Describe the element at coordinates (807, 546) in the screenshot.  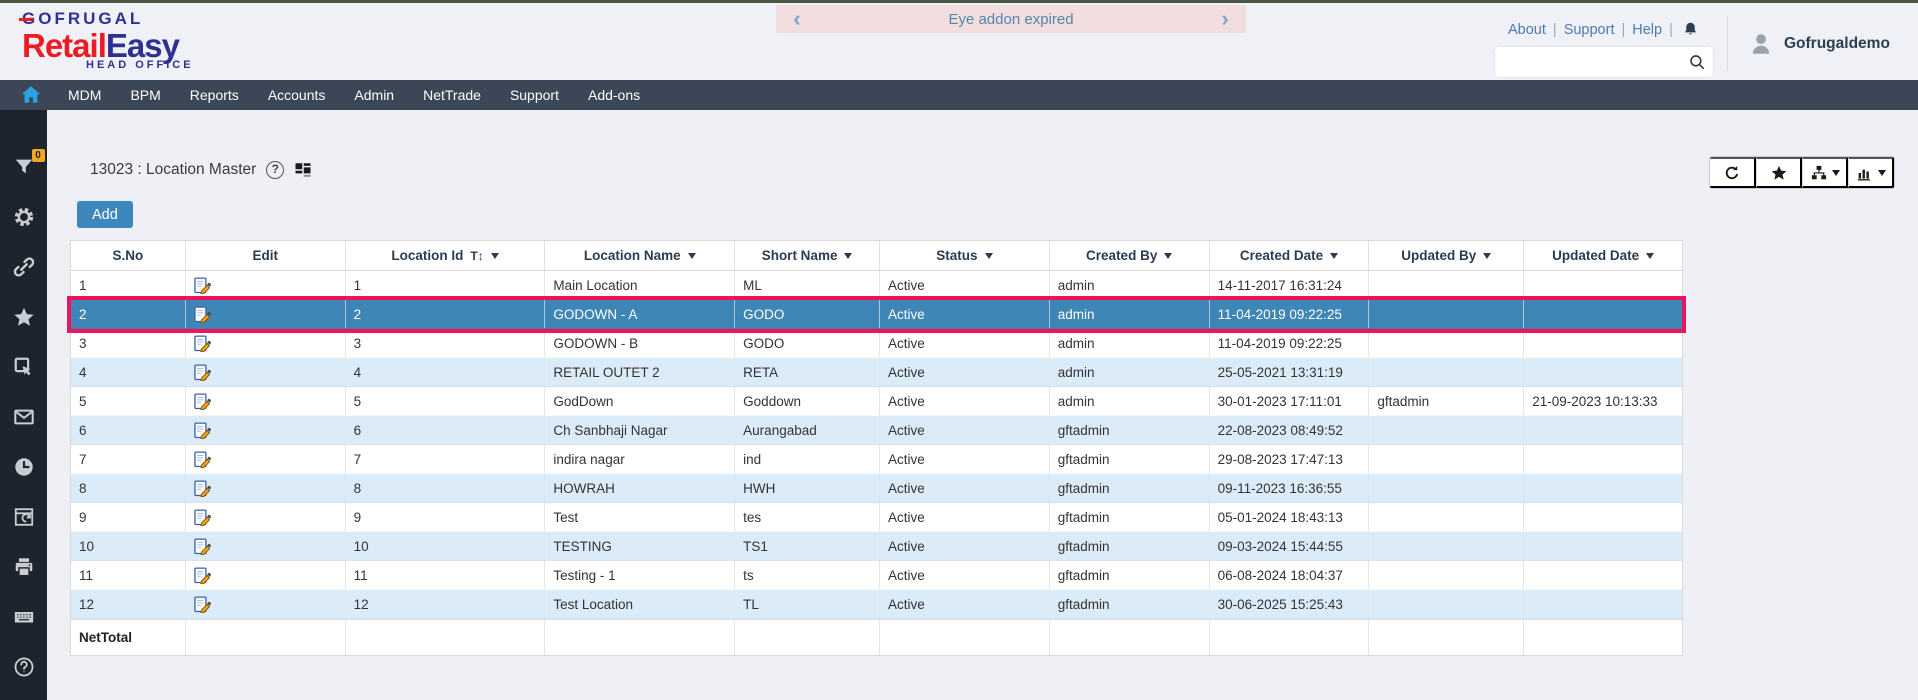
I see `cell-short-name: TS1` at that location.